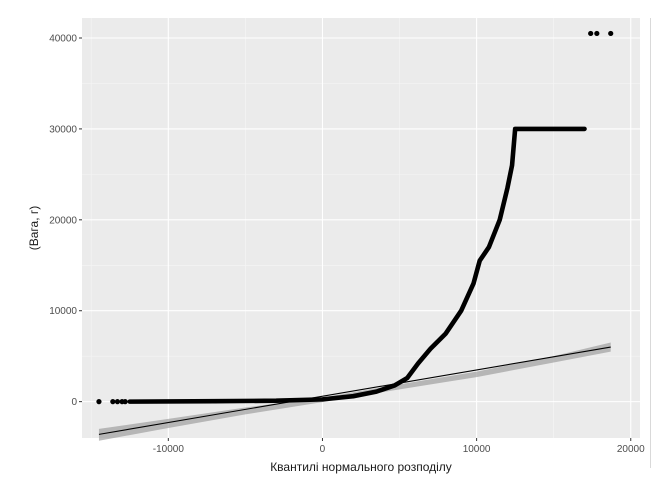  What do you see at coordinates (63, 129) in the screenshot?
I see `y-tick-label: 30000` at bounding box center [63, 129].